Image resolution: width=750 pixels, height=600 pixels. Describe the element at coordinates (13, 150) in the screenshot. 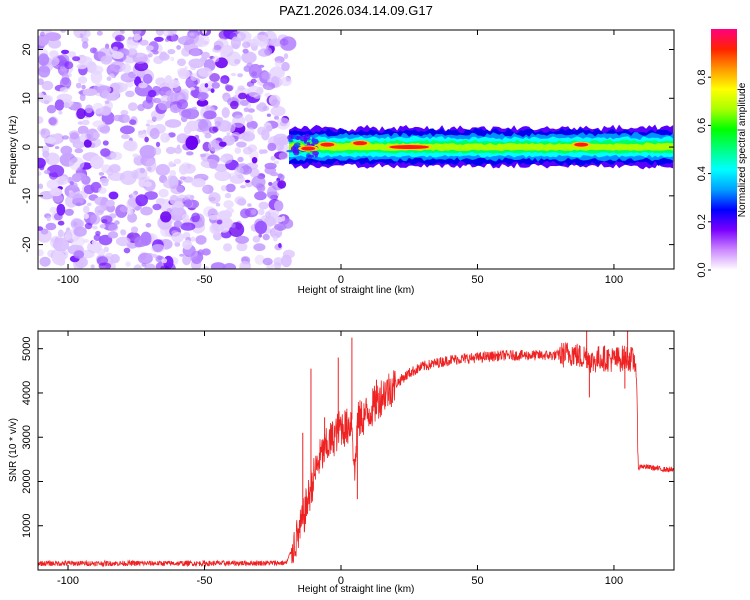

I see `spectrogram-y-label: Frequency (Hz)` at that location.